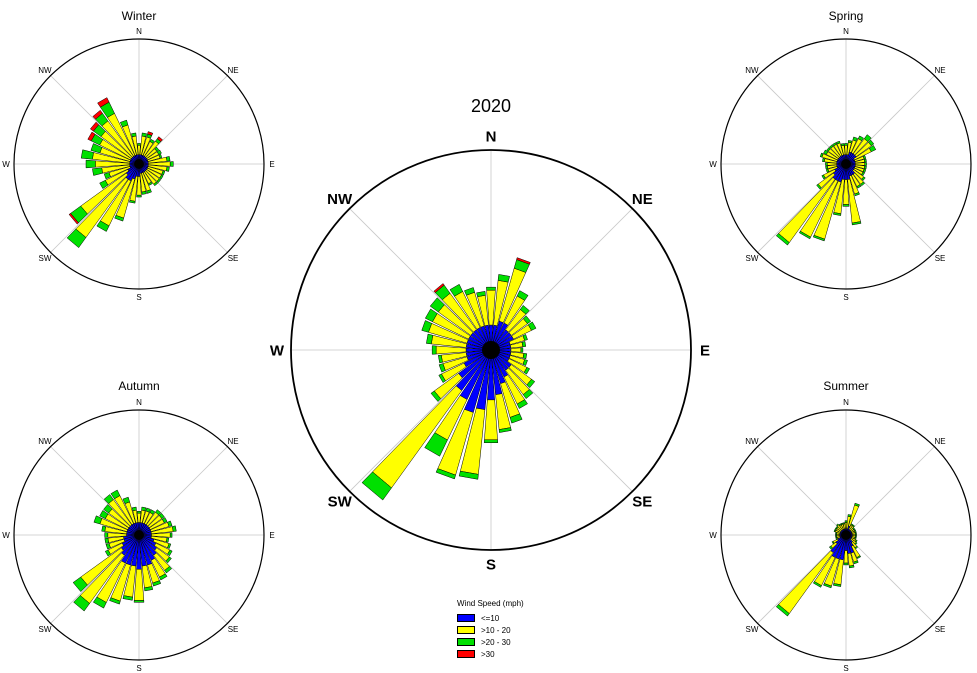 The image size is (977, 673). What do you see at coordinates (496, 642) in the screenshot?
I see `legend-label: >20 - 30` at bounding box center [496, 642].